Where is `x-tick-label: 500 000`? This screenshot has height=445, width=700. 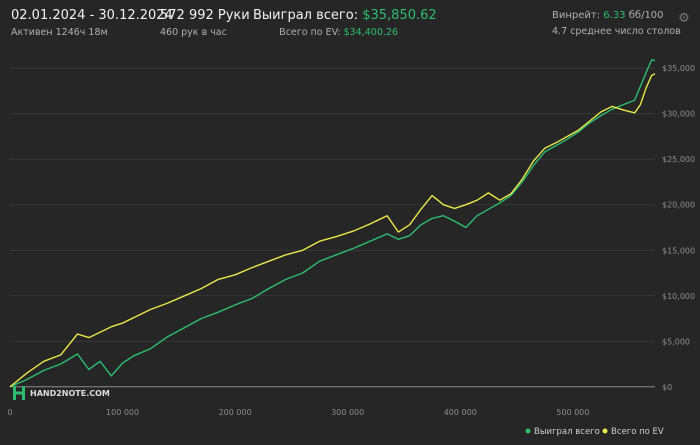 x-tick-label: 500 000 is located at coordinates (572, 412).